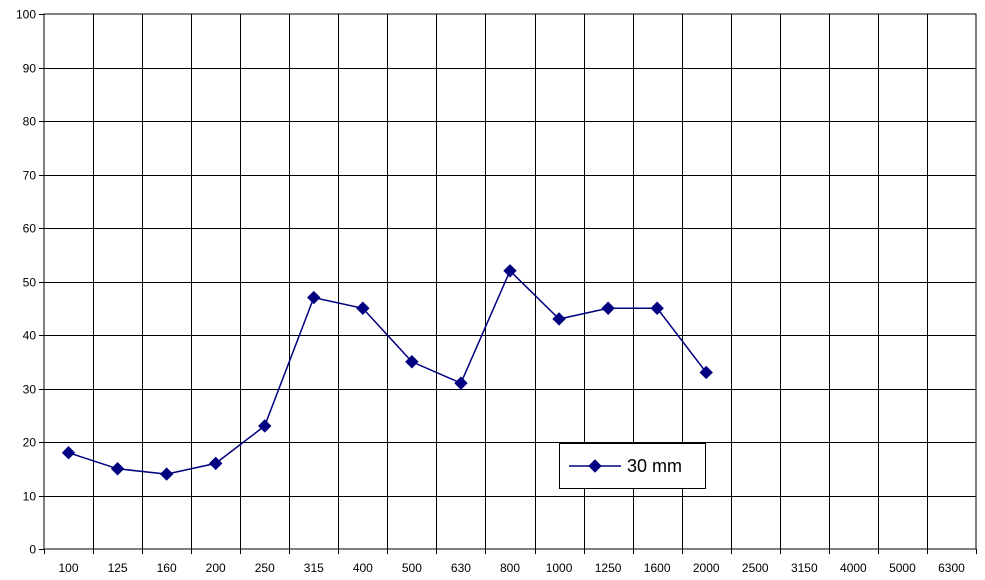  I want to click on y-tick-label: 100, so click(26, 15).